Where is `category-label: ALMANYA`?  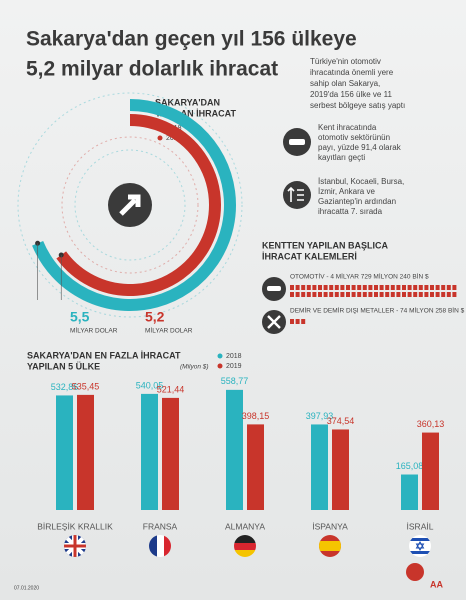 category-label: ALMANYA is located at coordinates (245, 526).